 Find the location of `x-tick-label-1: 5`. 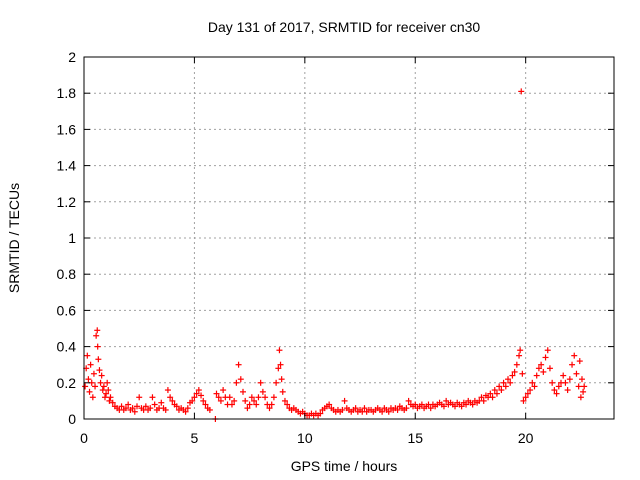

x-tick-label-1: 5 is located at coordinates (195, 438).